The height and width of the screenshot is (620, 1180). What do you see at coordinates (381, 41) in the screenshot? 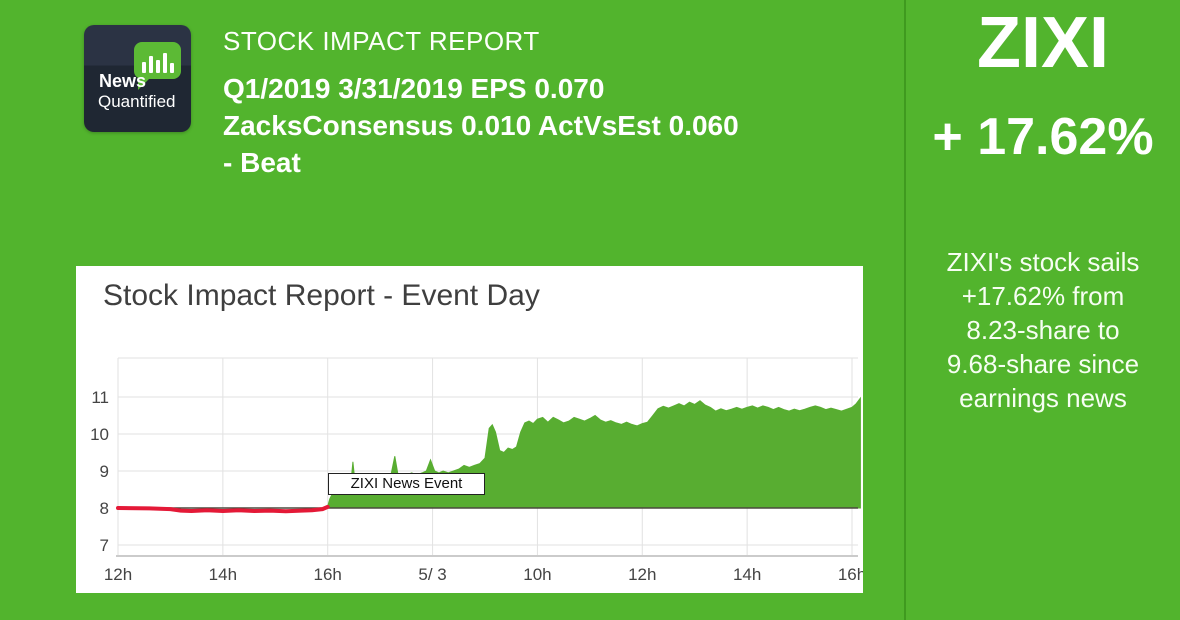
I see `report-title: STOCK IMPACT REPORT` at bounding box center [381, 41].